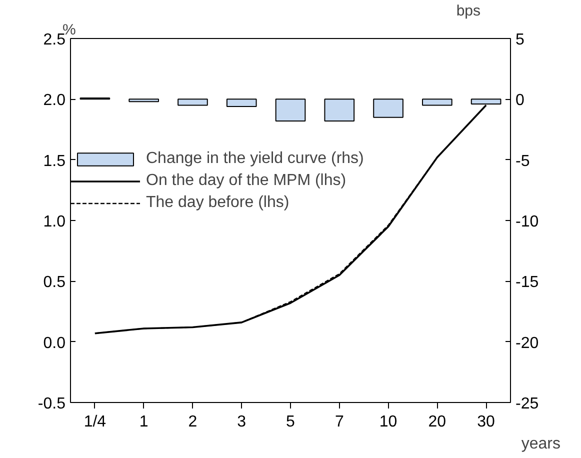 Image resolution: width=581 pixels, height=458 pixels. I want to click on y-tick-label: -0.5, so click(52, 404).